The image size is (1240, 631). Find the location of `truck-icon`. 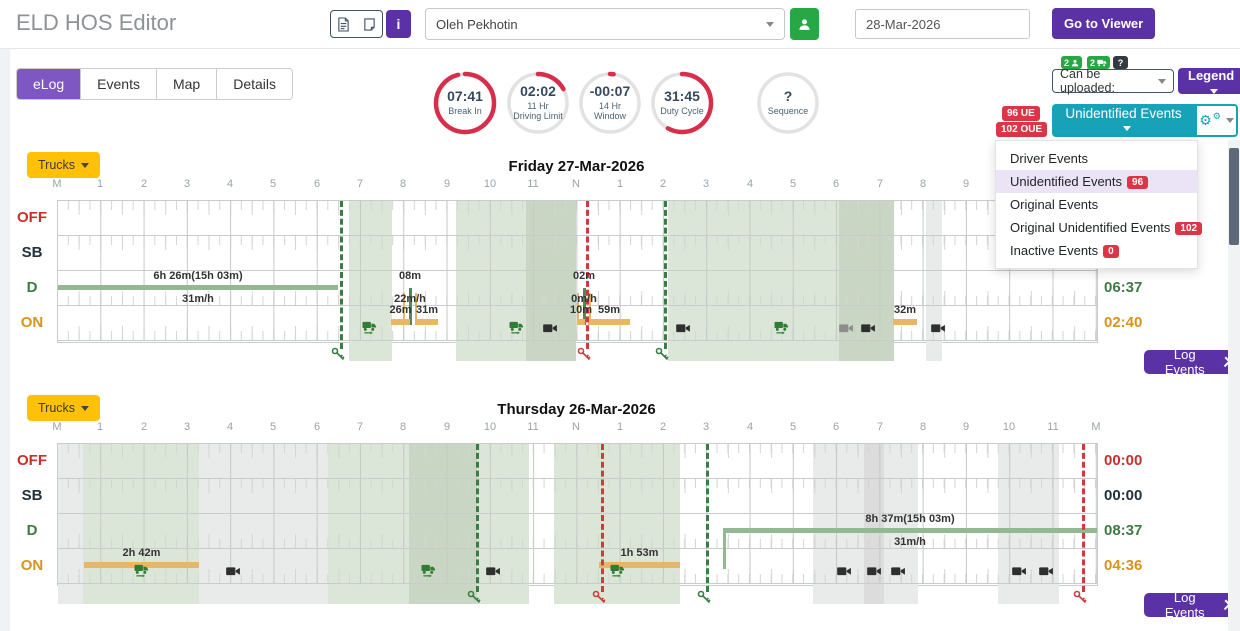

truck-icon is located at coordinates (1102, 62).